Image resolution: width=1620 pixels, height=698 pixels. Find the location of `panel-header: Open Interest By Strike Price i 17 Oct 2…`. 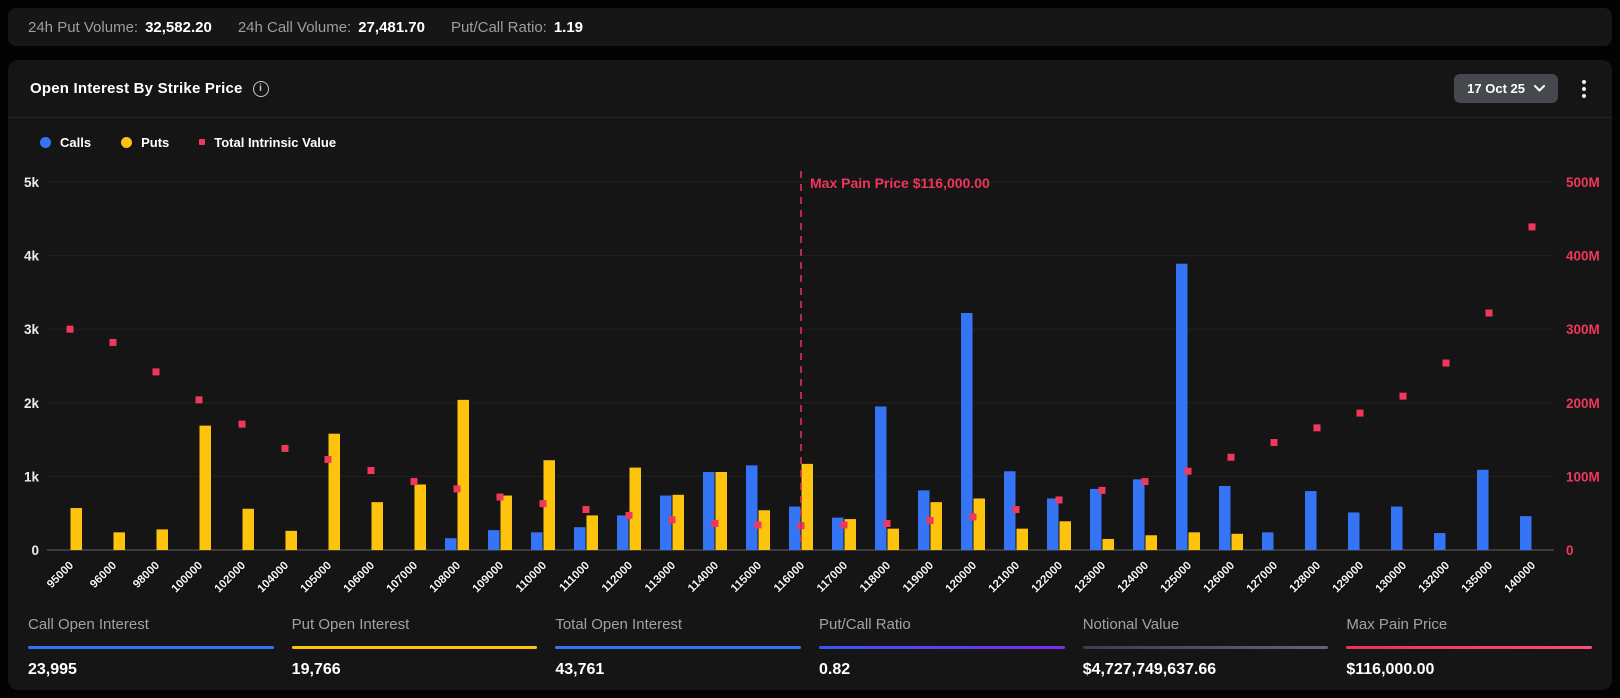

panel-header: Open Interest By Strike Price i 17 Oct 2… is located at coordinates (810, 89).